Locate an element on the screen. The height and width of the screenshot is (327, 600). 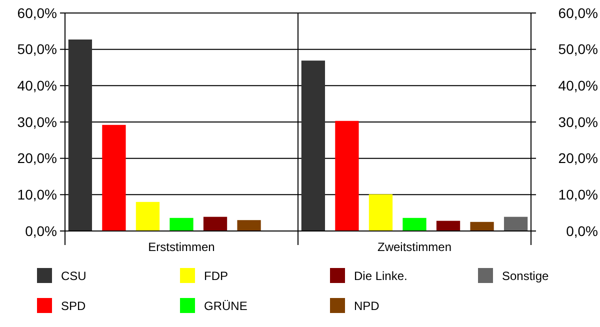
y-tick-label: 50,0% is located at coordinates (37, 49).